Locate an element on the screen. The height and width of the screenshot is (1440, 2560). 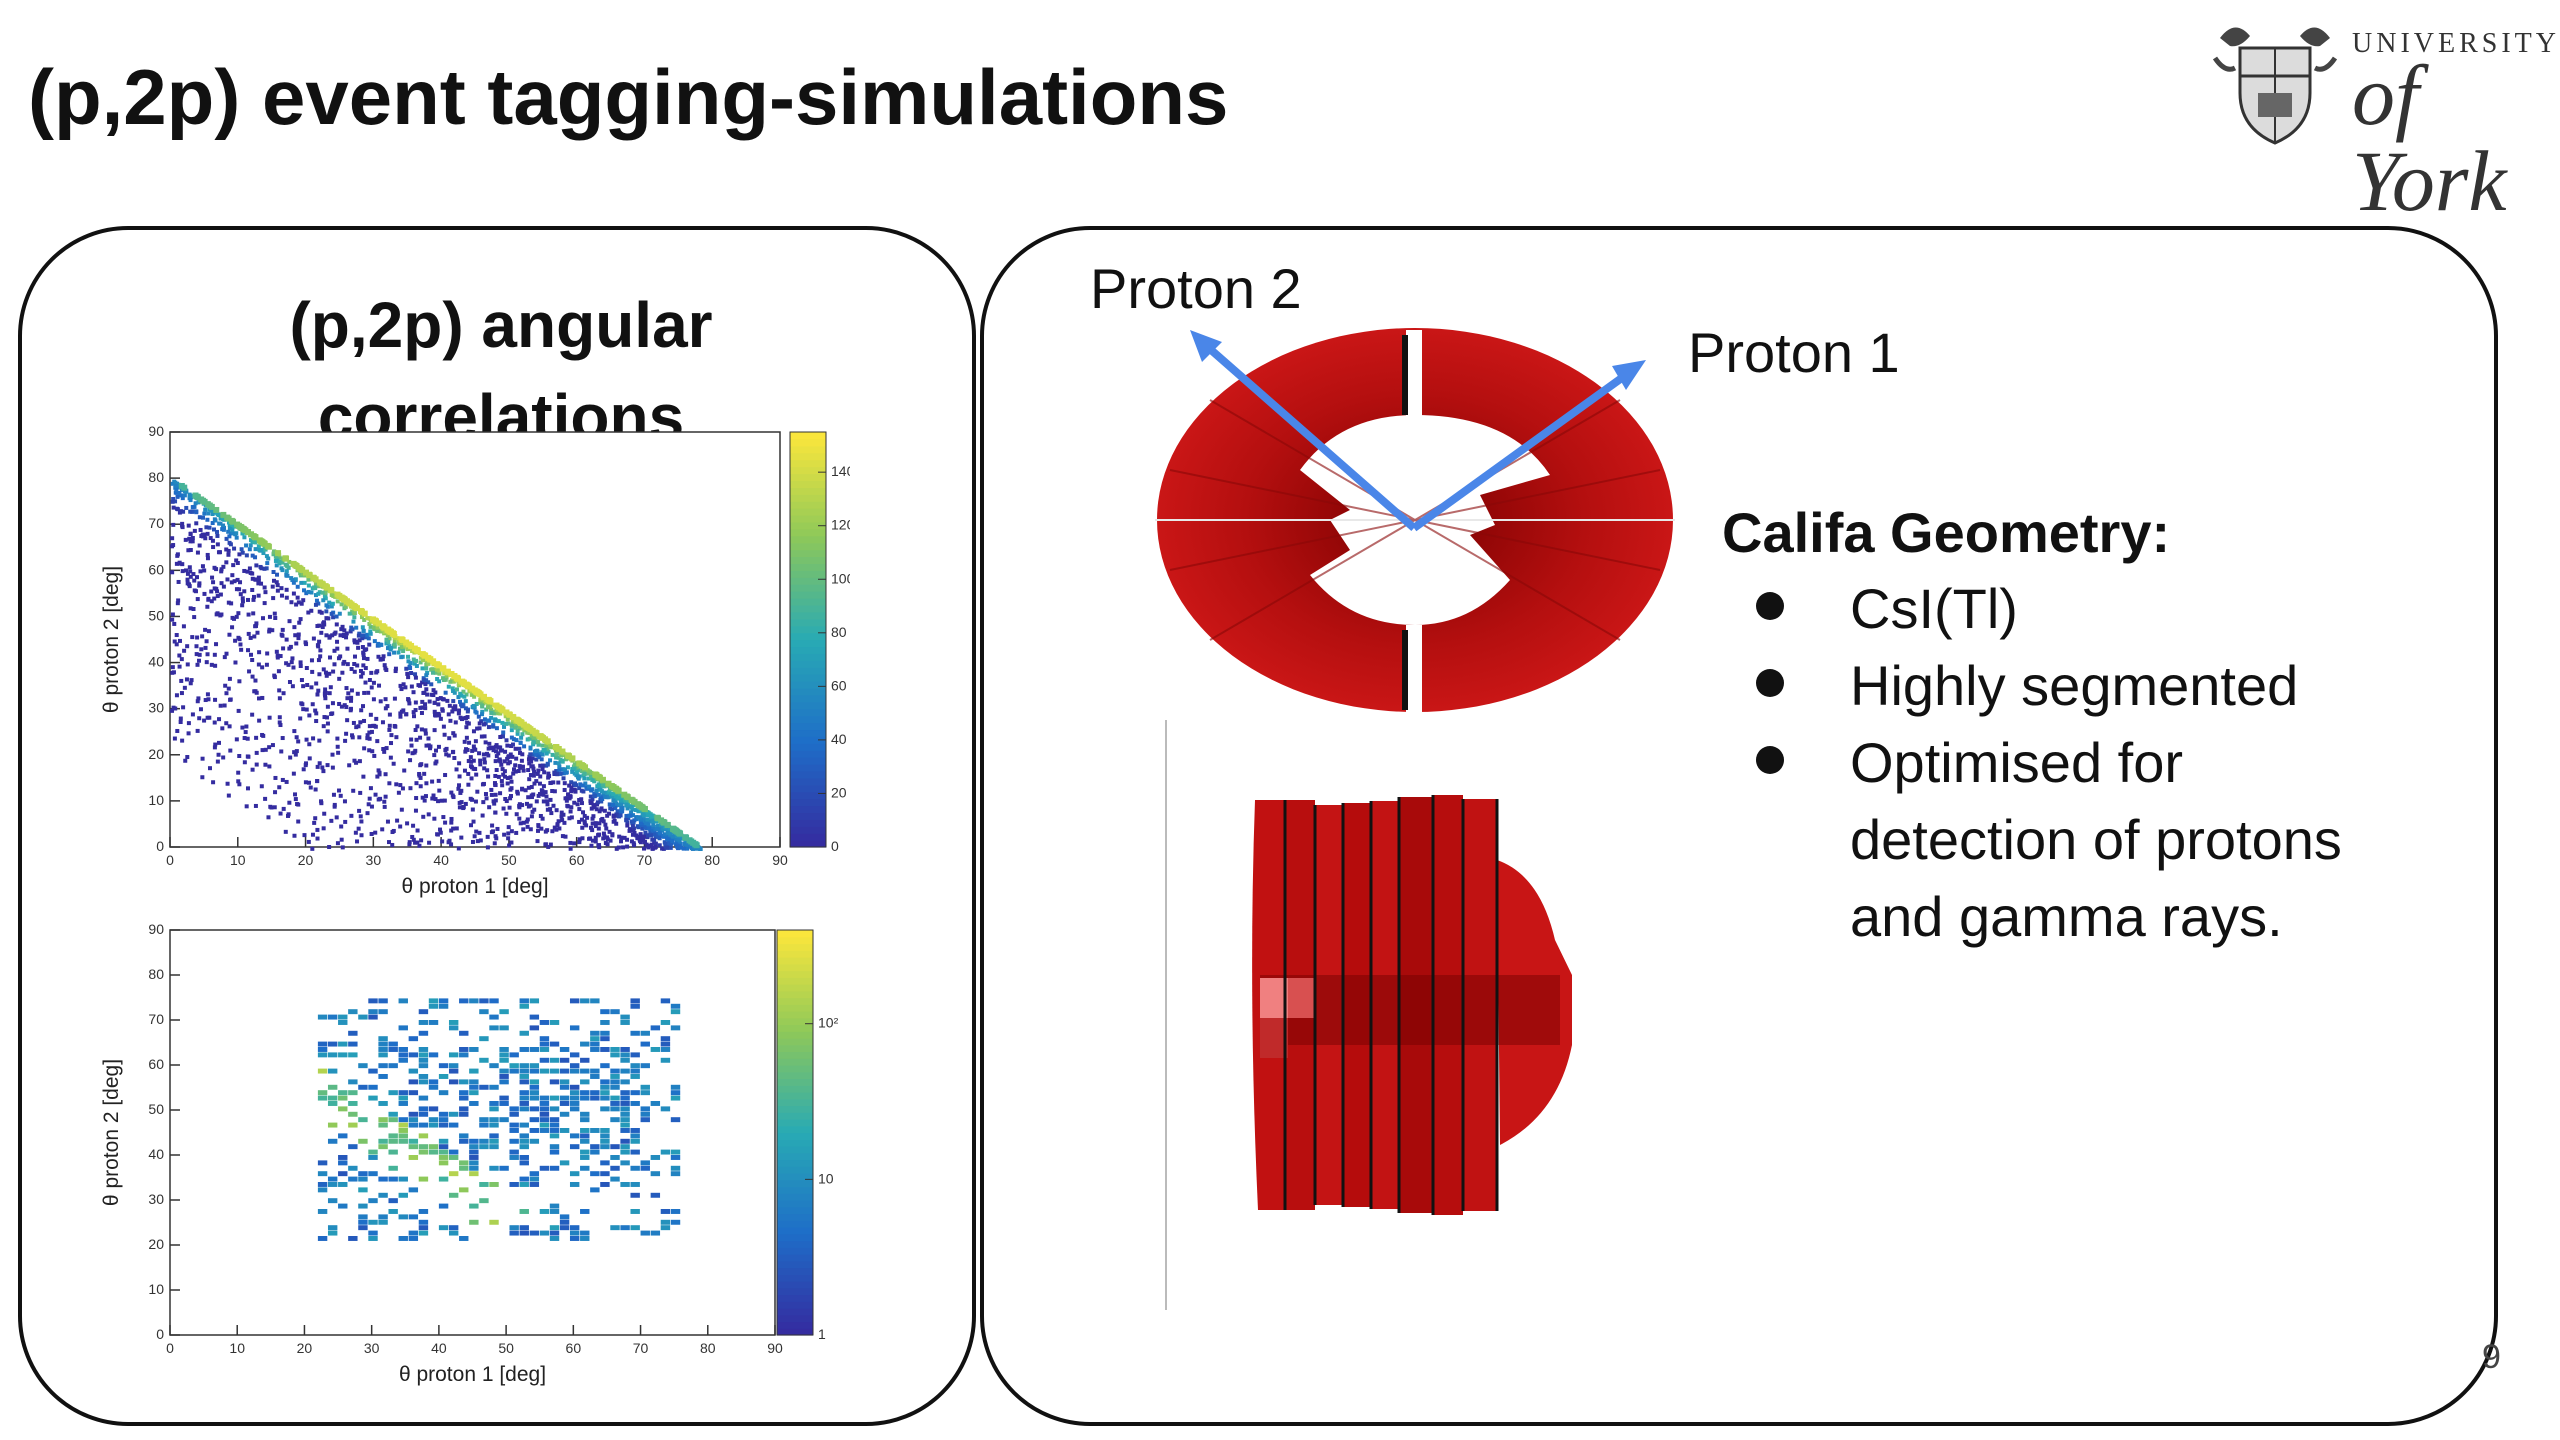
bullet-dot-icon is located at coordinates (1770, 606).